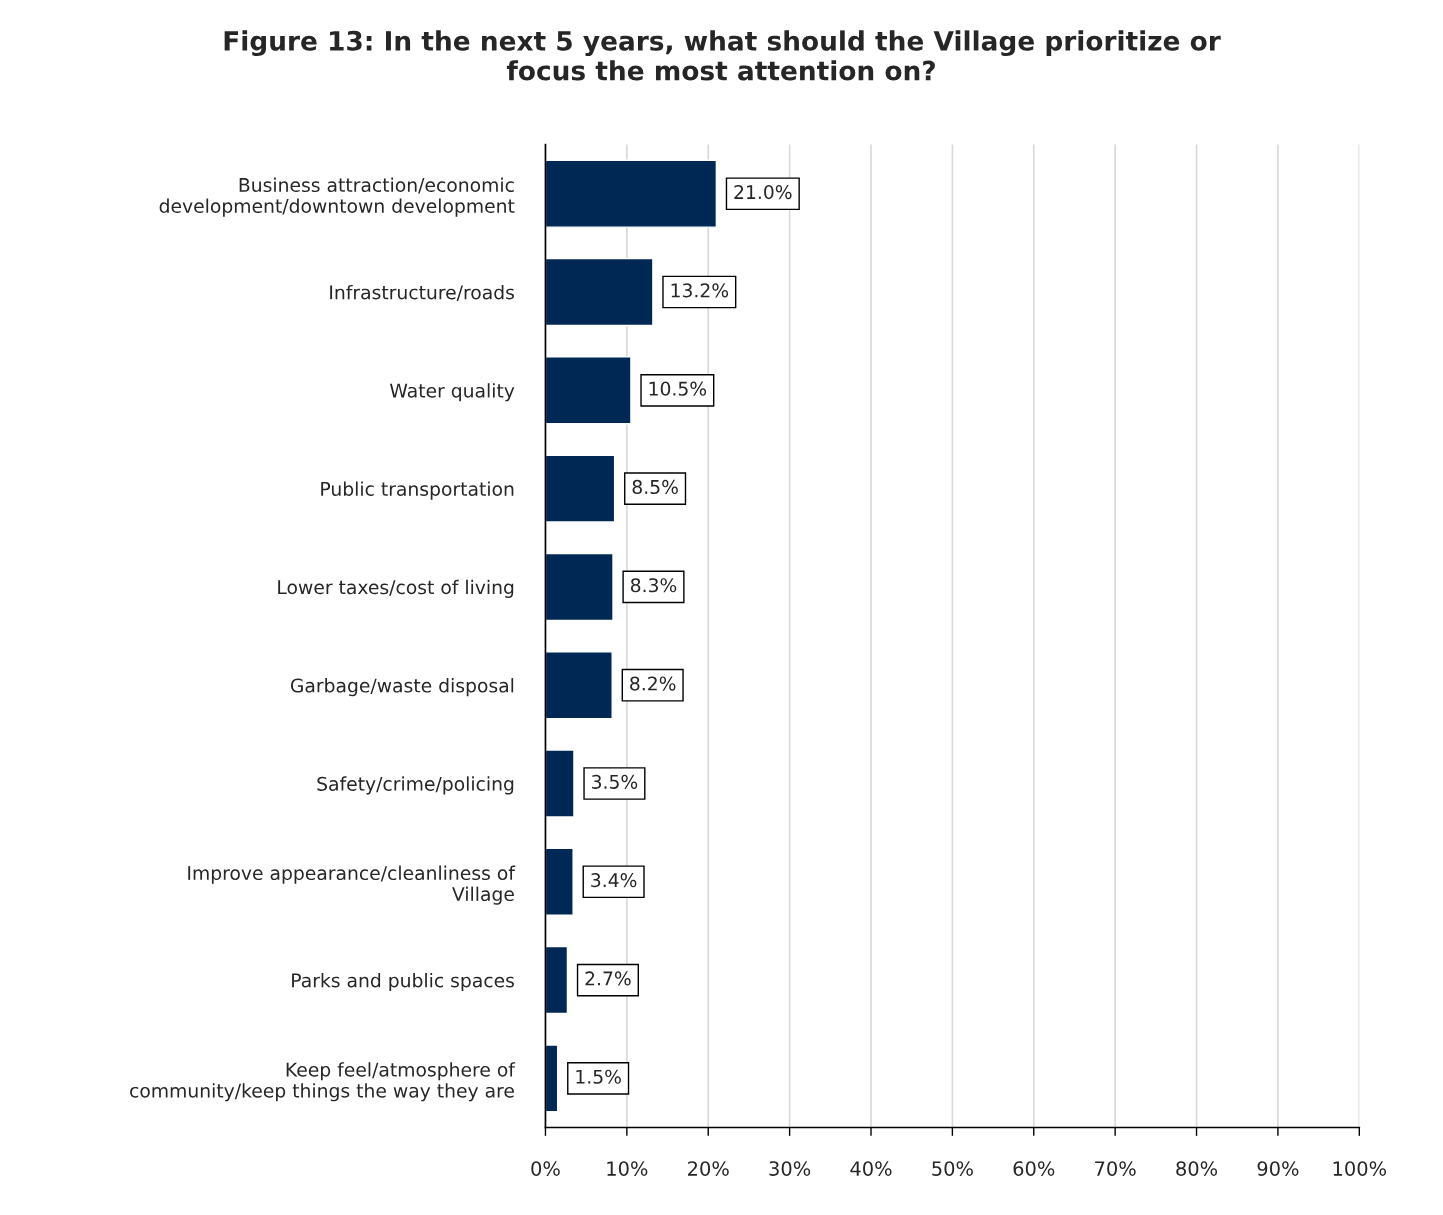  Describe the element at coordinates (678, 388) in the screenshot. I see `data-label: 10.5%` at that location.